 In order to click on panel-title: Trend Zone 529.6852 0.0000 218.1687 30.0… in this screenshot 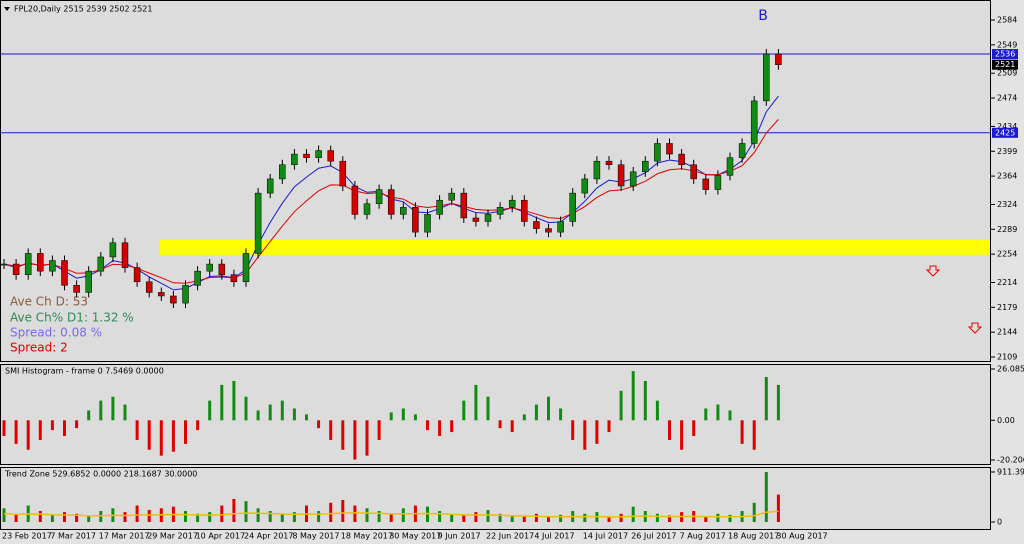, I will do `click(100, 474)`.